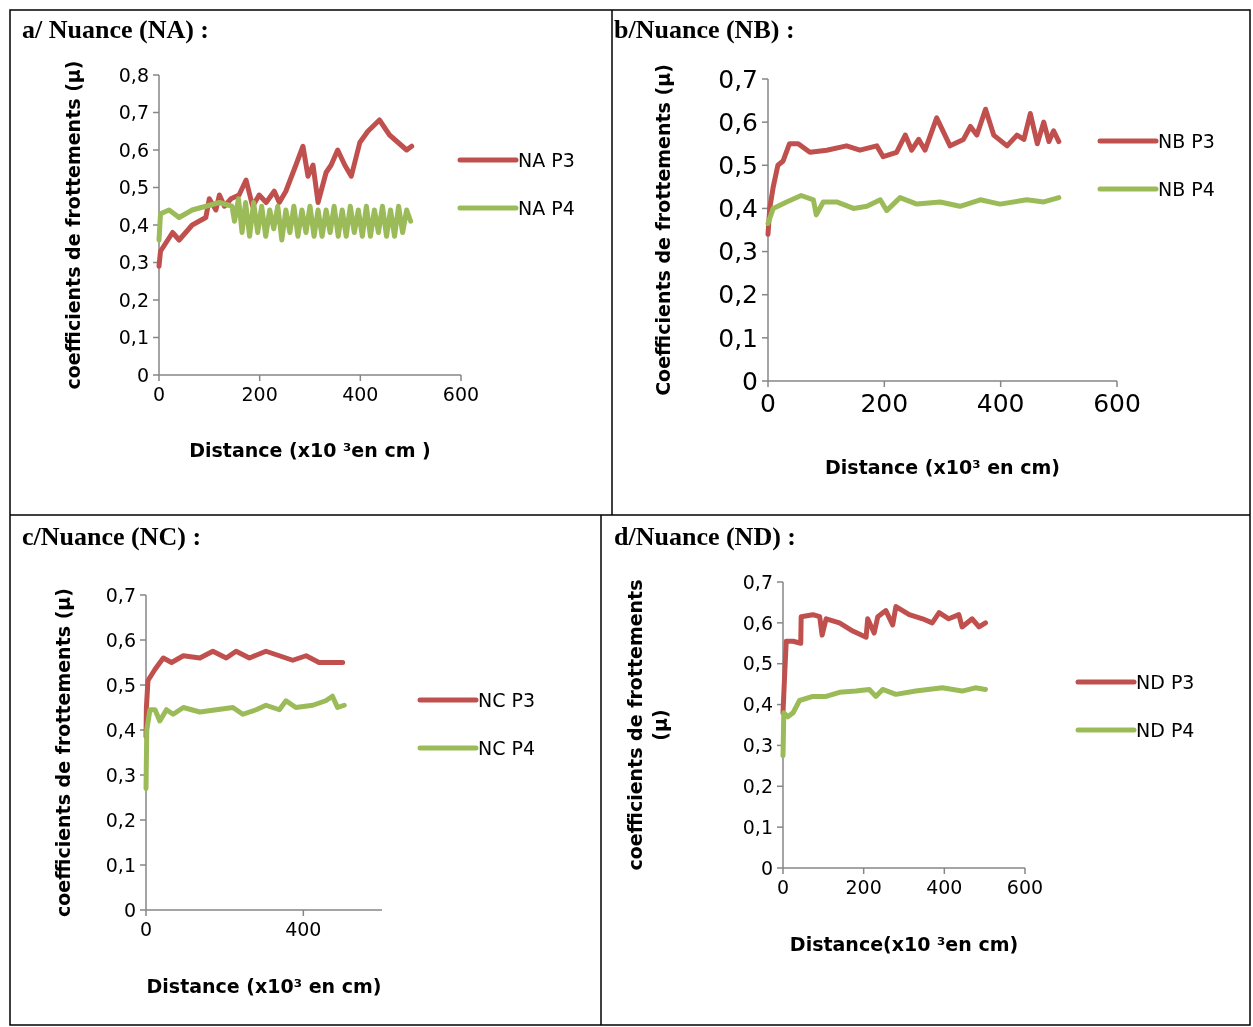 The image size is (1253, 1027). Describe the element at coordinates (1165, 729) in the screenshot. I see `legend-label: ND P4` at that location.